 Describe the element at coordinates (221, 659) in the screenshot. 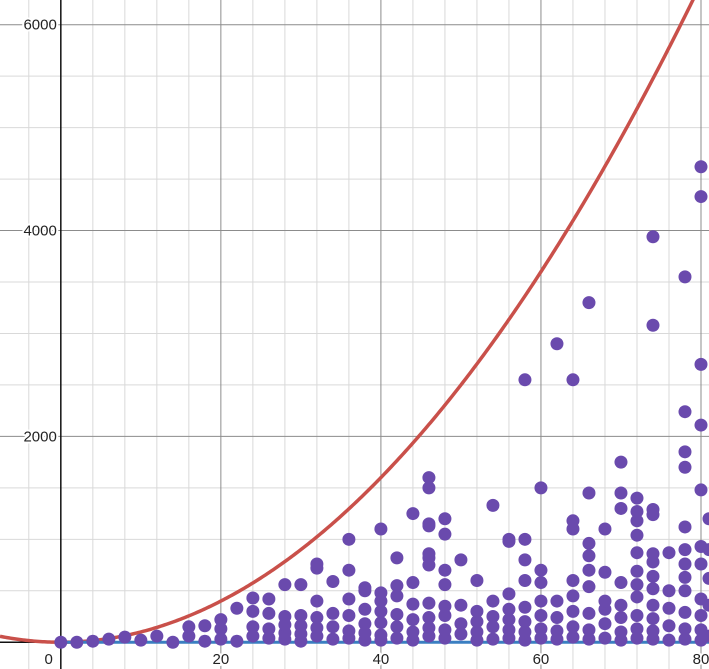

I see `x-tick-label: 20` at that location.